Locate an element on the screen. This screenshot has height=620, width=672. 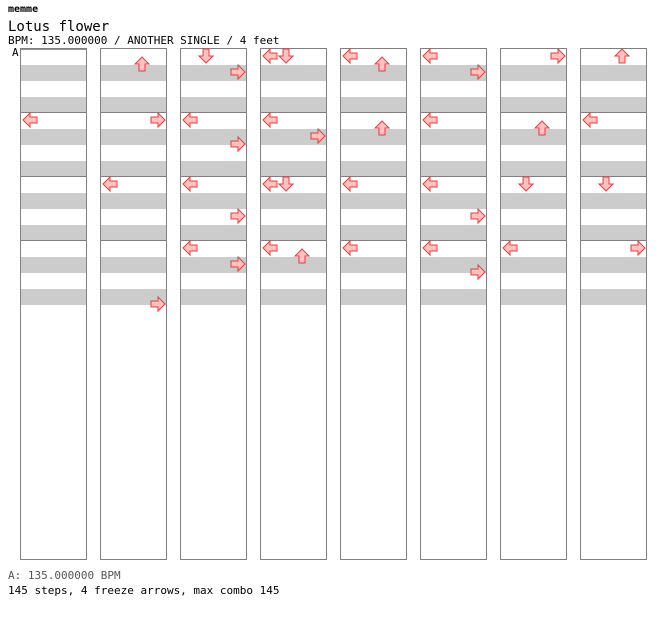
artist-name: memme is located at coordinates (23, 9).